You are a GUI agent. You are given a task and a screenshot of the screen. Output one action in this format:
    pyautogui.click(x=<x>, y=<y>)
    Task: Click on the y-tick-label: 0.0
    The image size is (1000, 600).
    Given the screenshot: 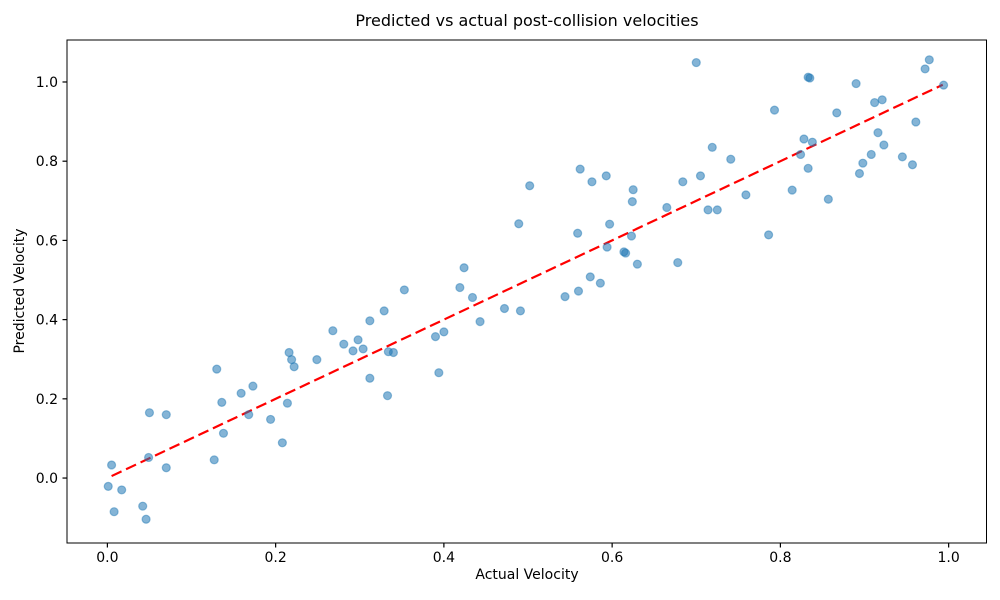 What is the action you would take?
    pyautogui.click(x=47, y=479)
    